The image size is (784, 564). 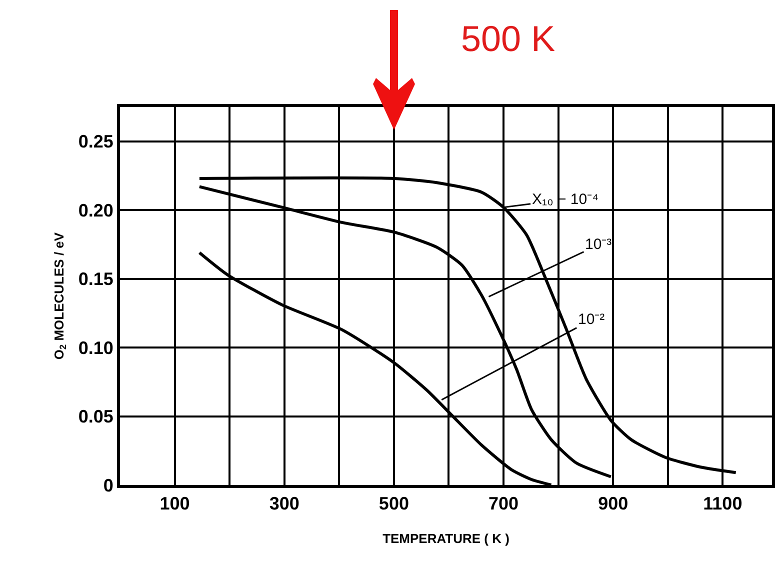 What do you see at coordinates (96, 416) in the screenshot?
I see `y-tick-label: 0.05` at bounding box center [96, 416].